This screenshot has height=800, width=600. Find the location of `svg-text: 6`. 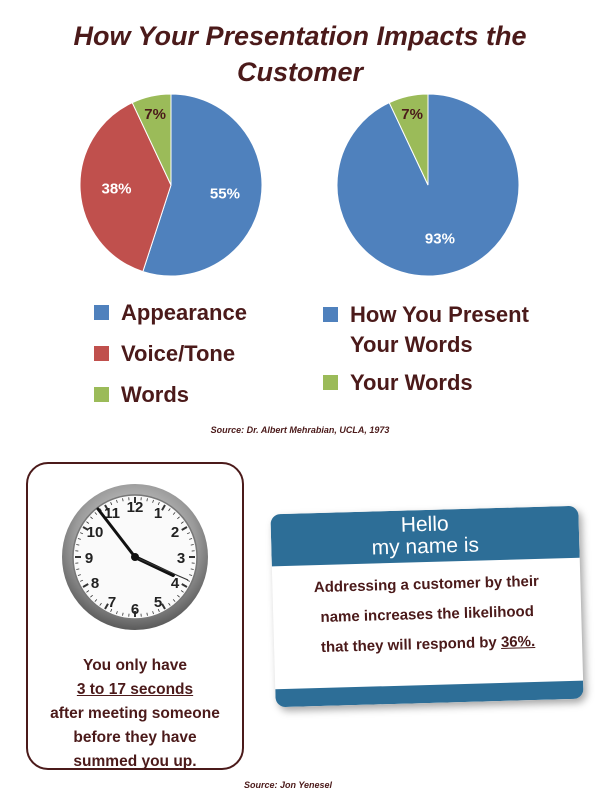

svg-text: 6 is located at coordinates (135, 609).